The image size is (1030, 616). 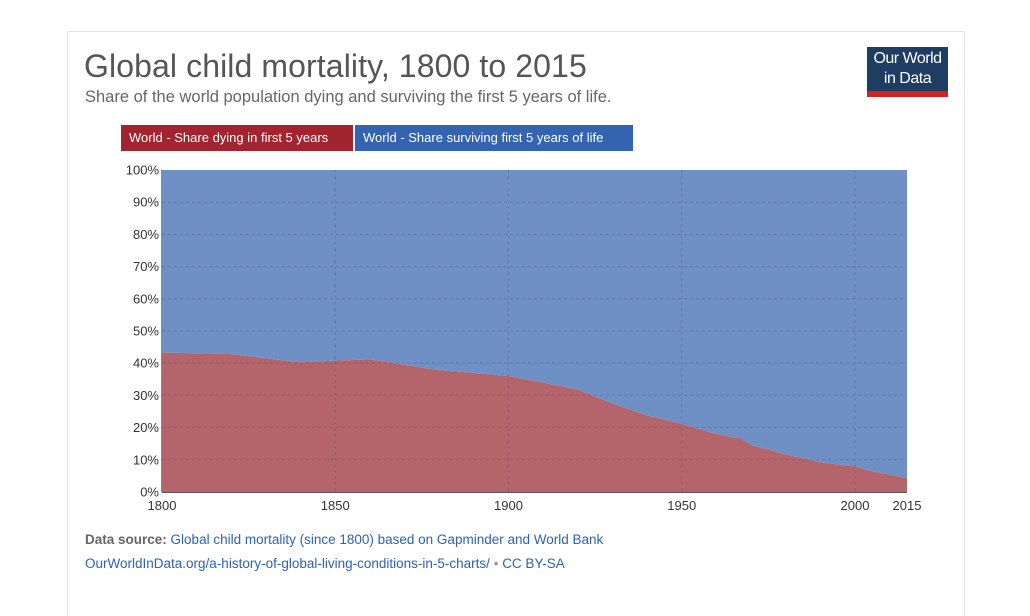 What do you see at coordinates (146, 459) in the screenshot?
I see `y-tick-label: 10%` at bounding box center [146, 459].